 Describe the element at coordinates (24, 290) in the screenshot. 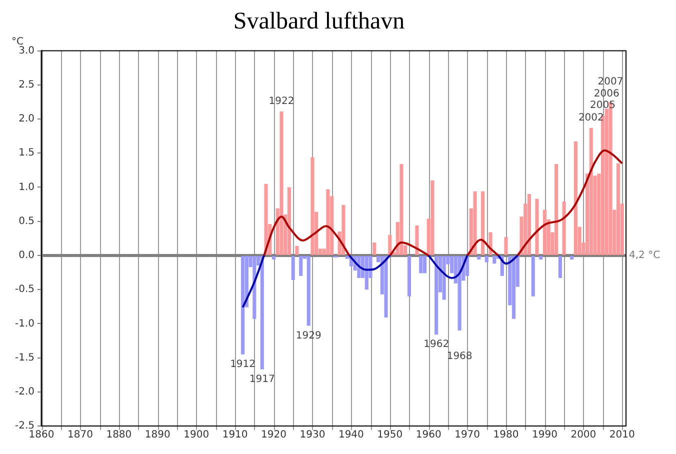

I see `y-tick-label: -0.5` at that location.